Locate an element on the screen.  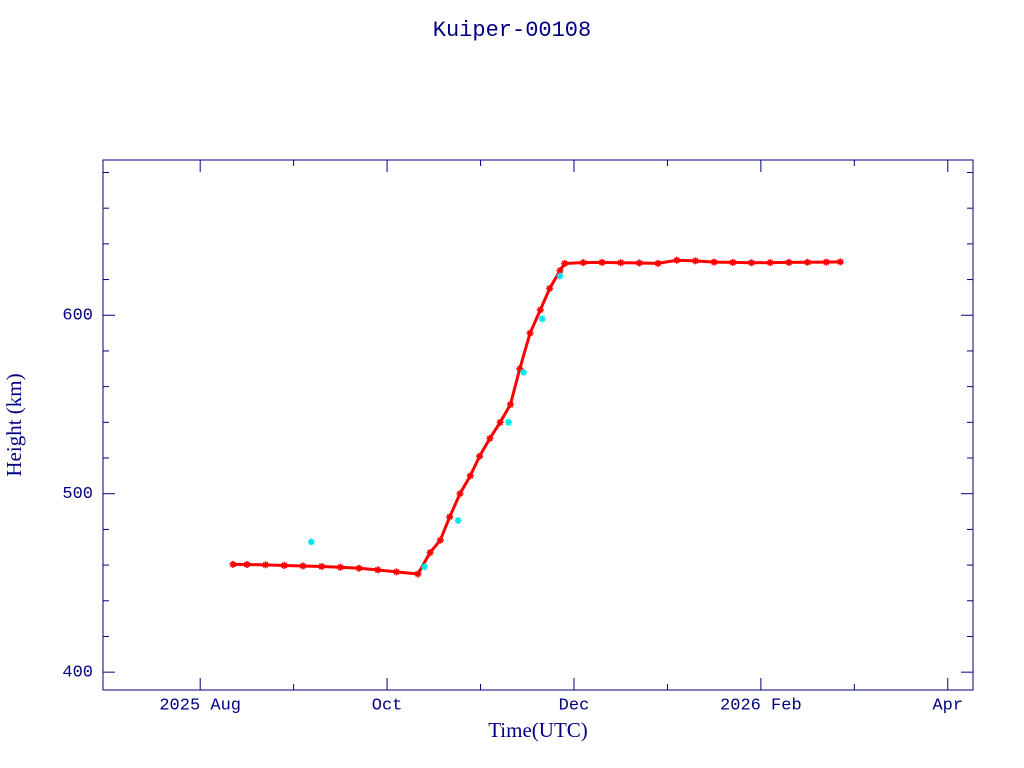
x-axis-label: Time(UTC) is located at coordinates (538, 730).